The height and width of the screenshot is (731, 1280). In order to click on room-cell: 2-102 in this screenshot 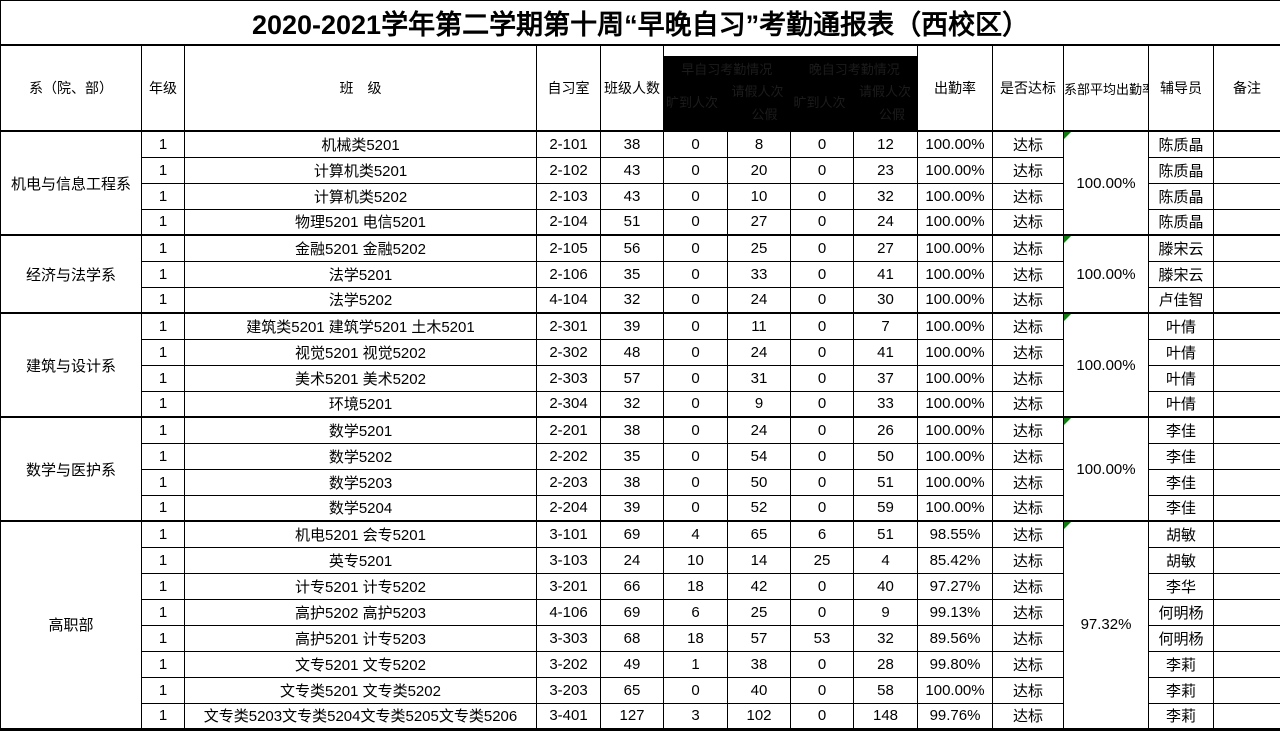, I will do `click(568, 170)`.